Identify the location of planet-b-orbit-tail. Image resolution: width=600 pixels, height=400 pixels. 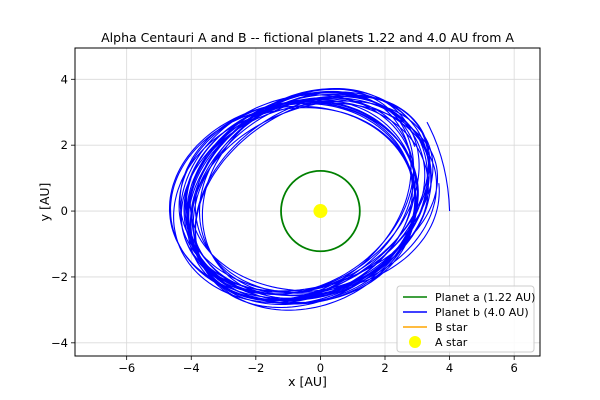
(438, 166).